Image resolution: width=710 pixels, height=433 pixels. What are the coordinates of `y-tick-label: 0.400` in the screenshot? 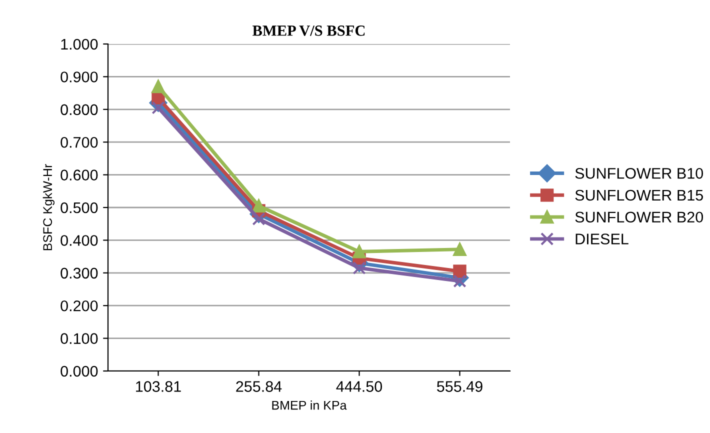 It's located at (79, 240).